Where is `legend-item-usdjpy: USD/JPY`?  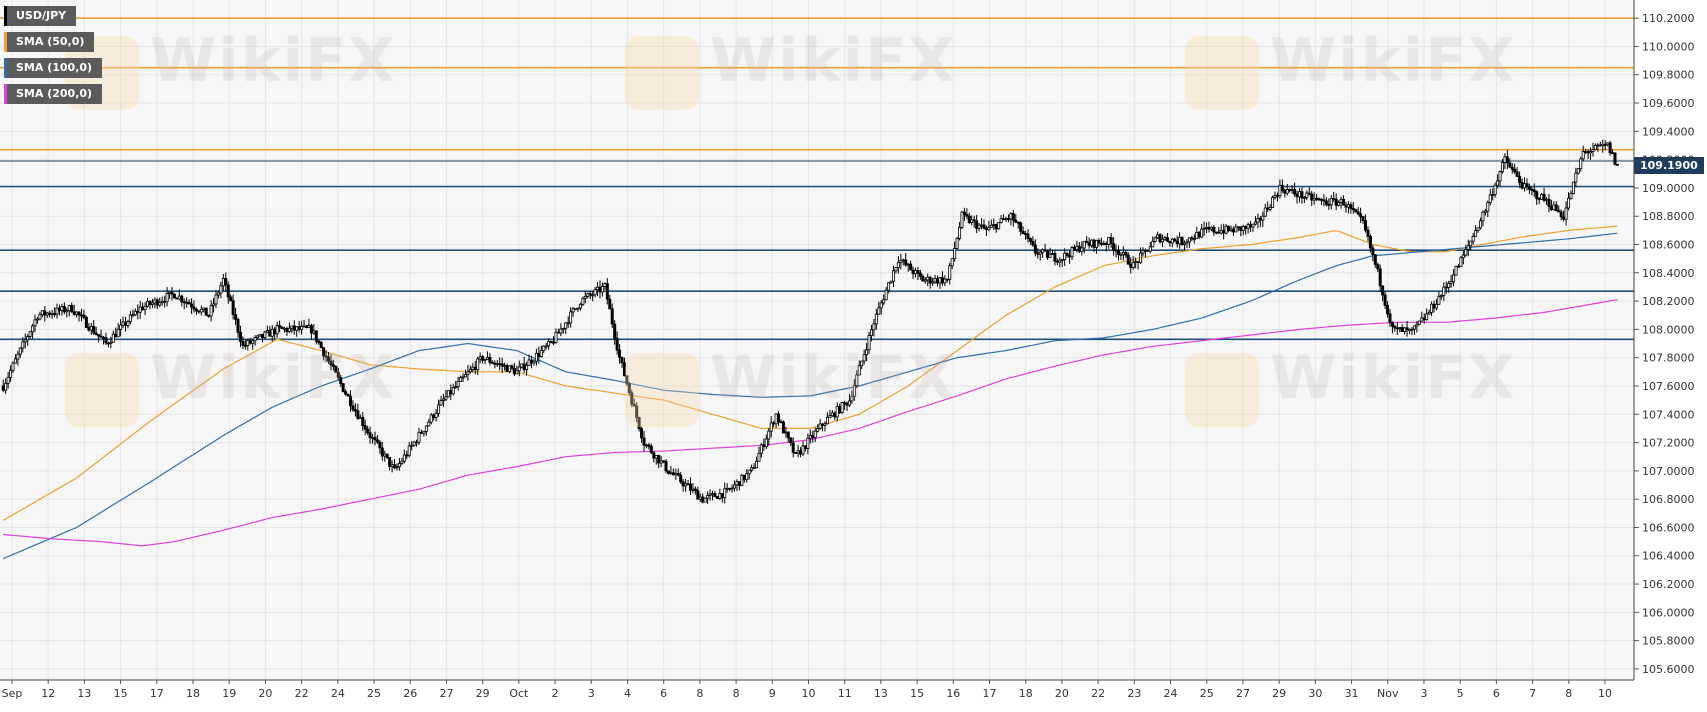
legend-item-usdjpy: USD/JPY is located at coordinates (40, 16).